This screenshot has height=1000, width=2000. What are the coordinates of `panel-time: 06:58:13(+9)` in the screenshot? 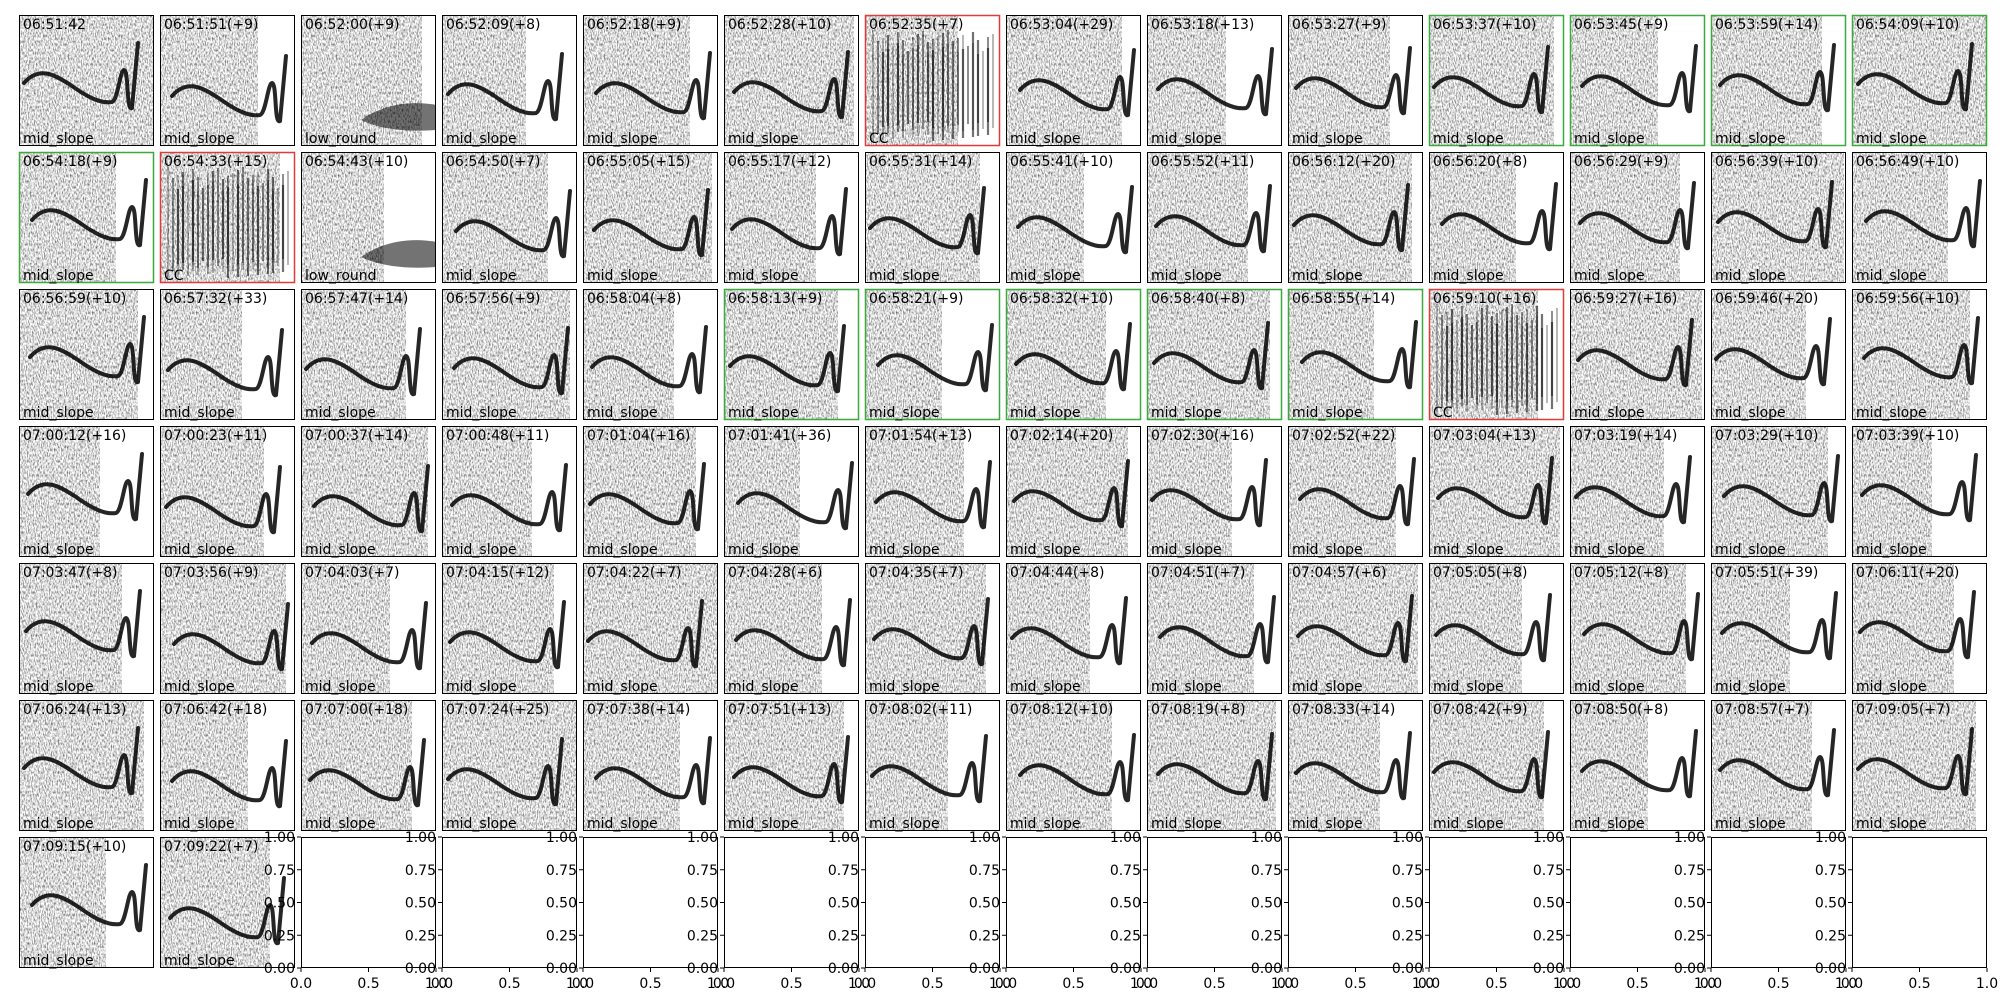 It's located at (775, 299).